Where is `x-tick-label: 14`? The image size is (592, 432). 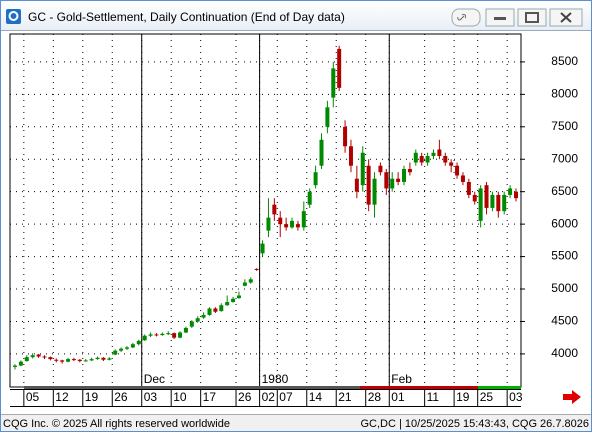
x-tick-label: 14 is located at coordinates (316, 397).